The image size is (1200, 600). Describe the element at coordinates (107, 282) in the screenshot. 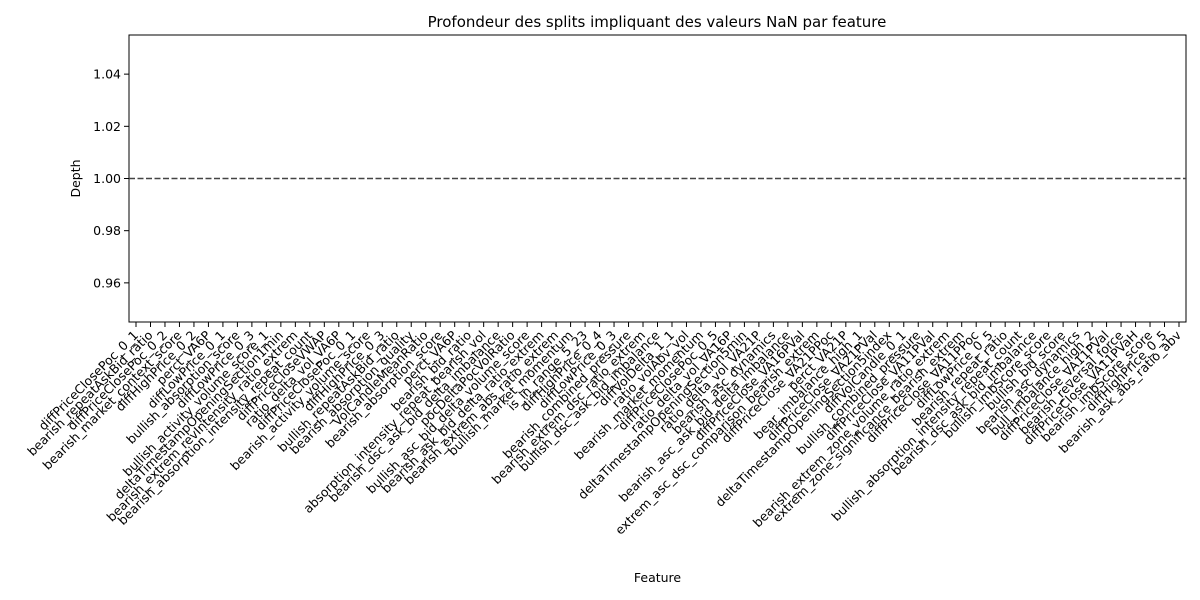

I see `y-tick-label: 0.96` at that location.